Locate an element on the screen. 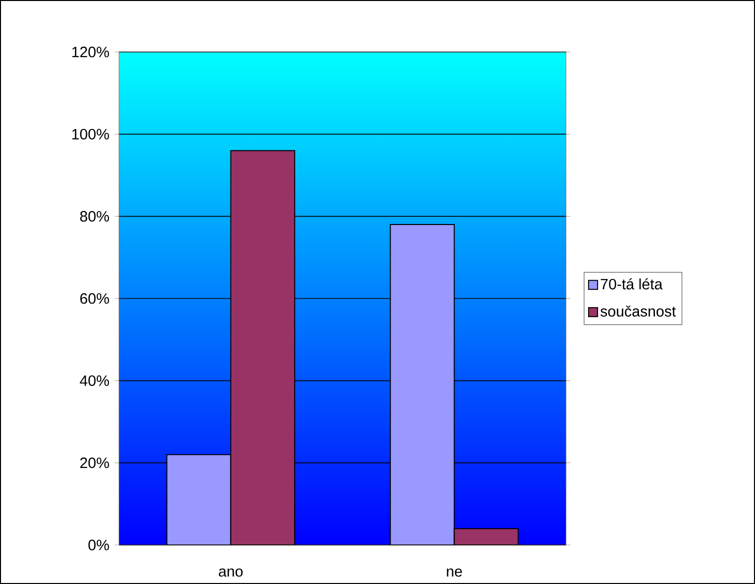  text: 70-tá léta is located at coordinates (631, 284).